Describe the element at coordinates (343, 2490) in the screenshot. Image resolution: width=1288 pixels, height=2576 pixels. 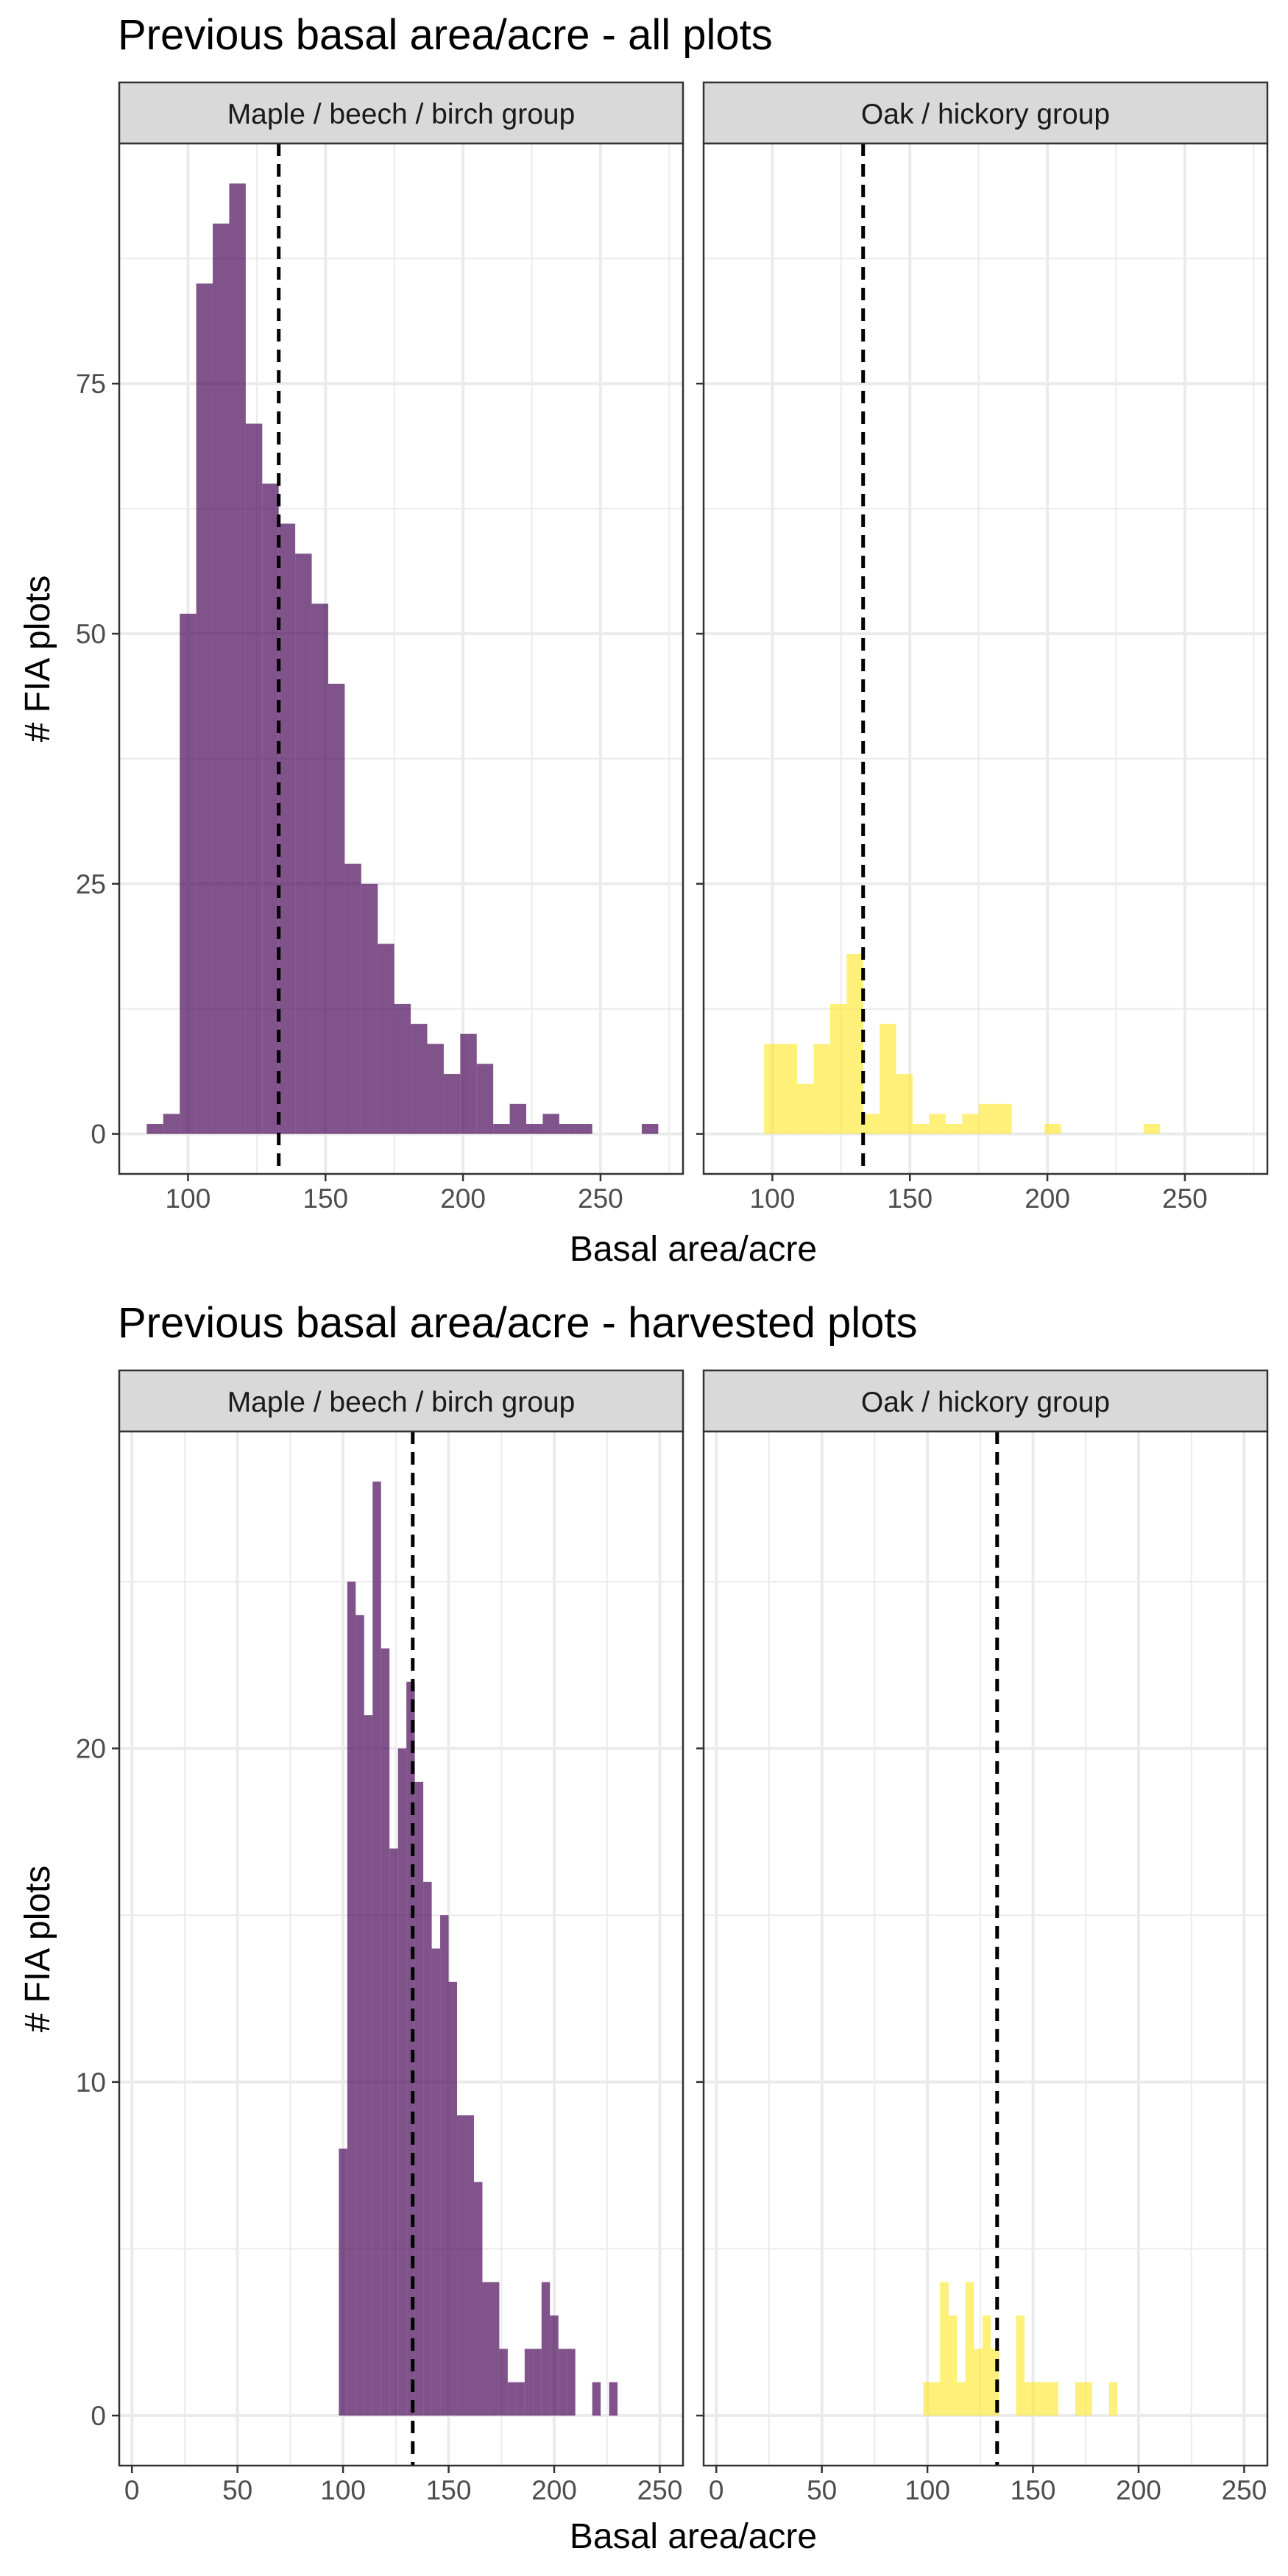
I see `x-tick-label: 100` at that location.